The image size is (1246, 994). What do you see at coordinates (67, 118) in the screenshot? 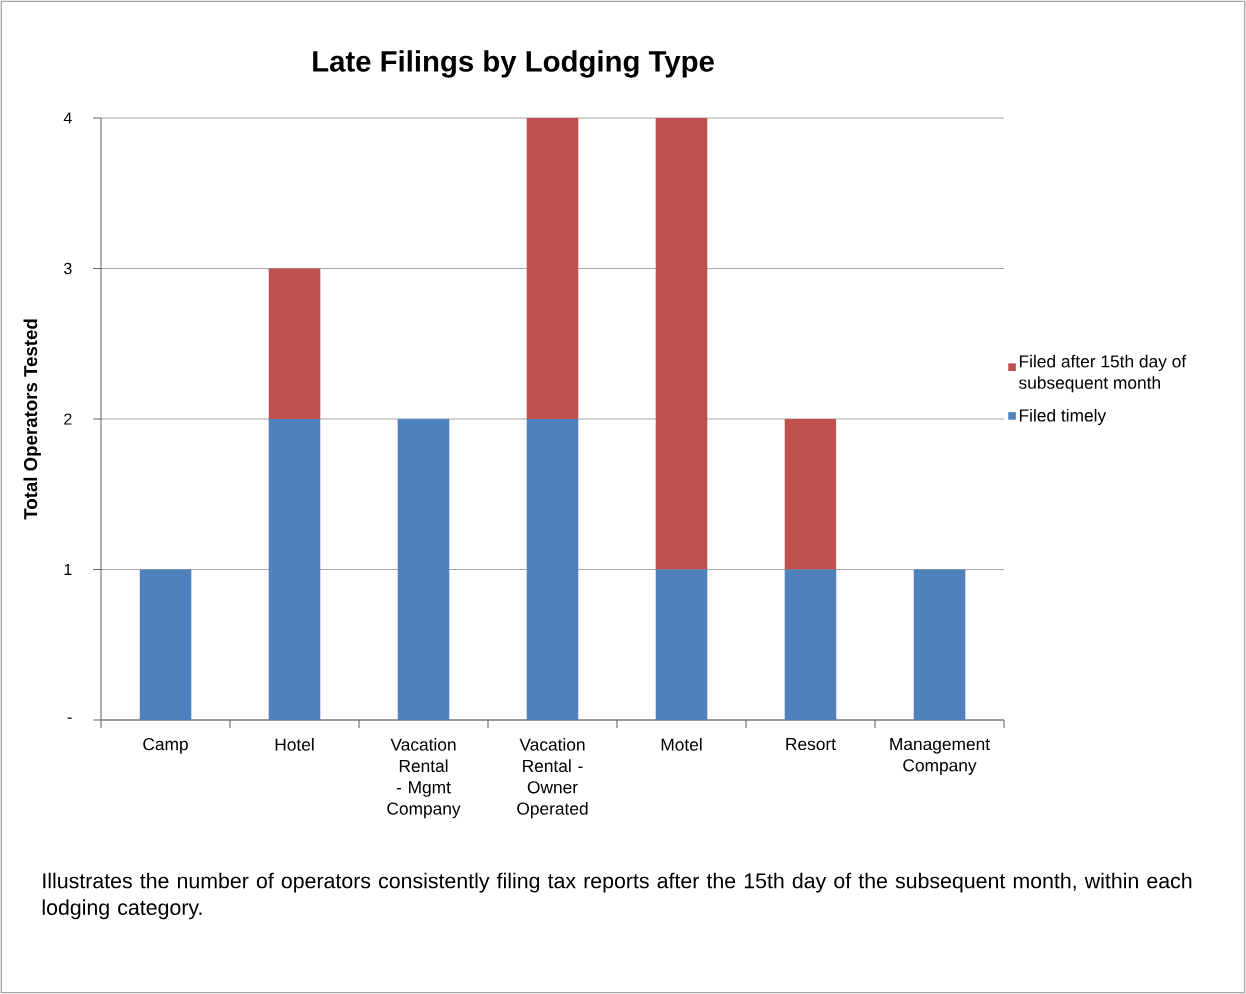
I see `y-tick-label: 4` at bounding box center [67, 118].